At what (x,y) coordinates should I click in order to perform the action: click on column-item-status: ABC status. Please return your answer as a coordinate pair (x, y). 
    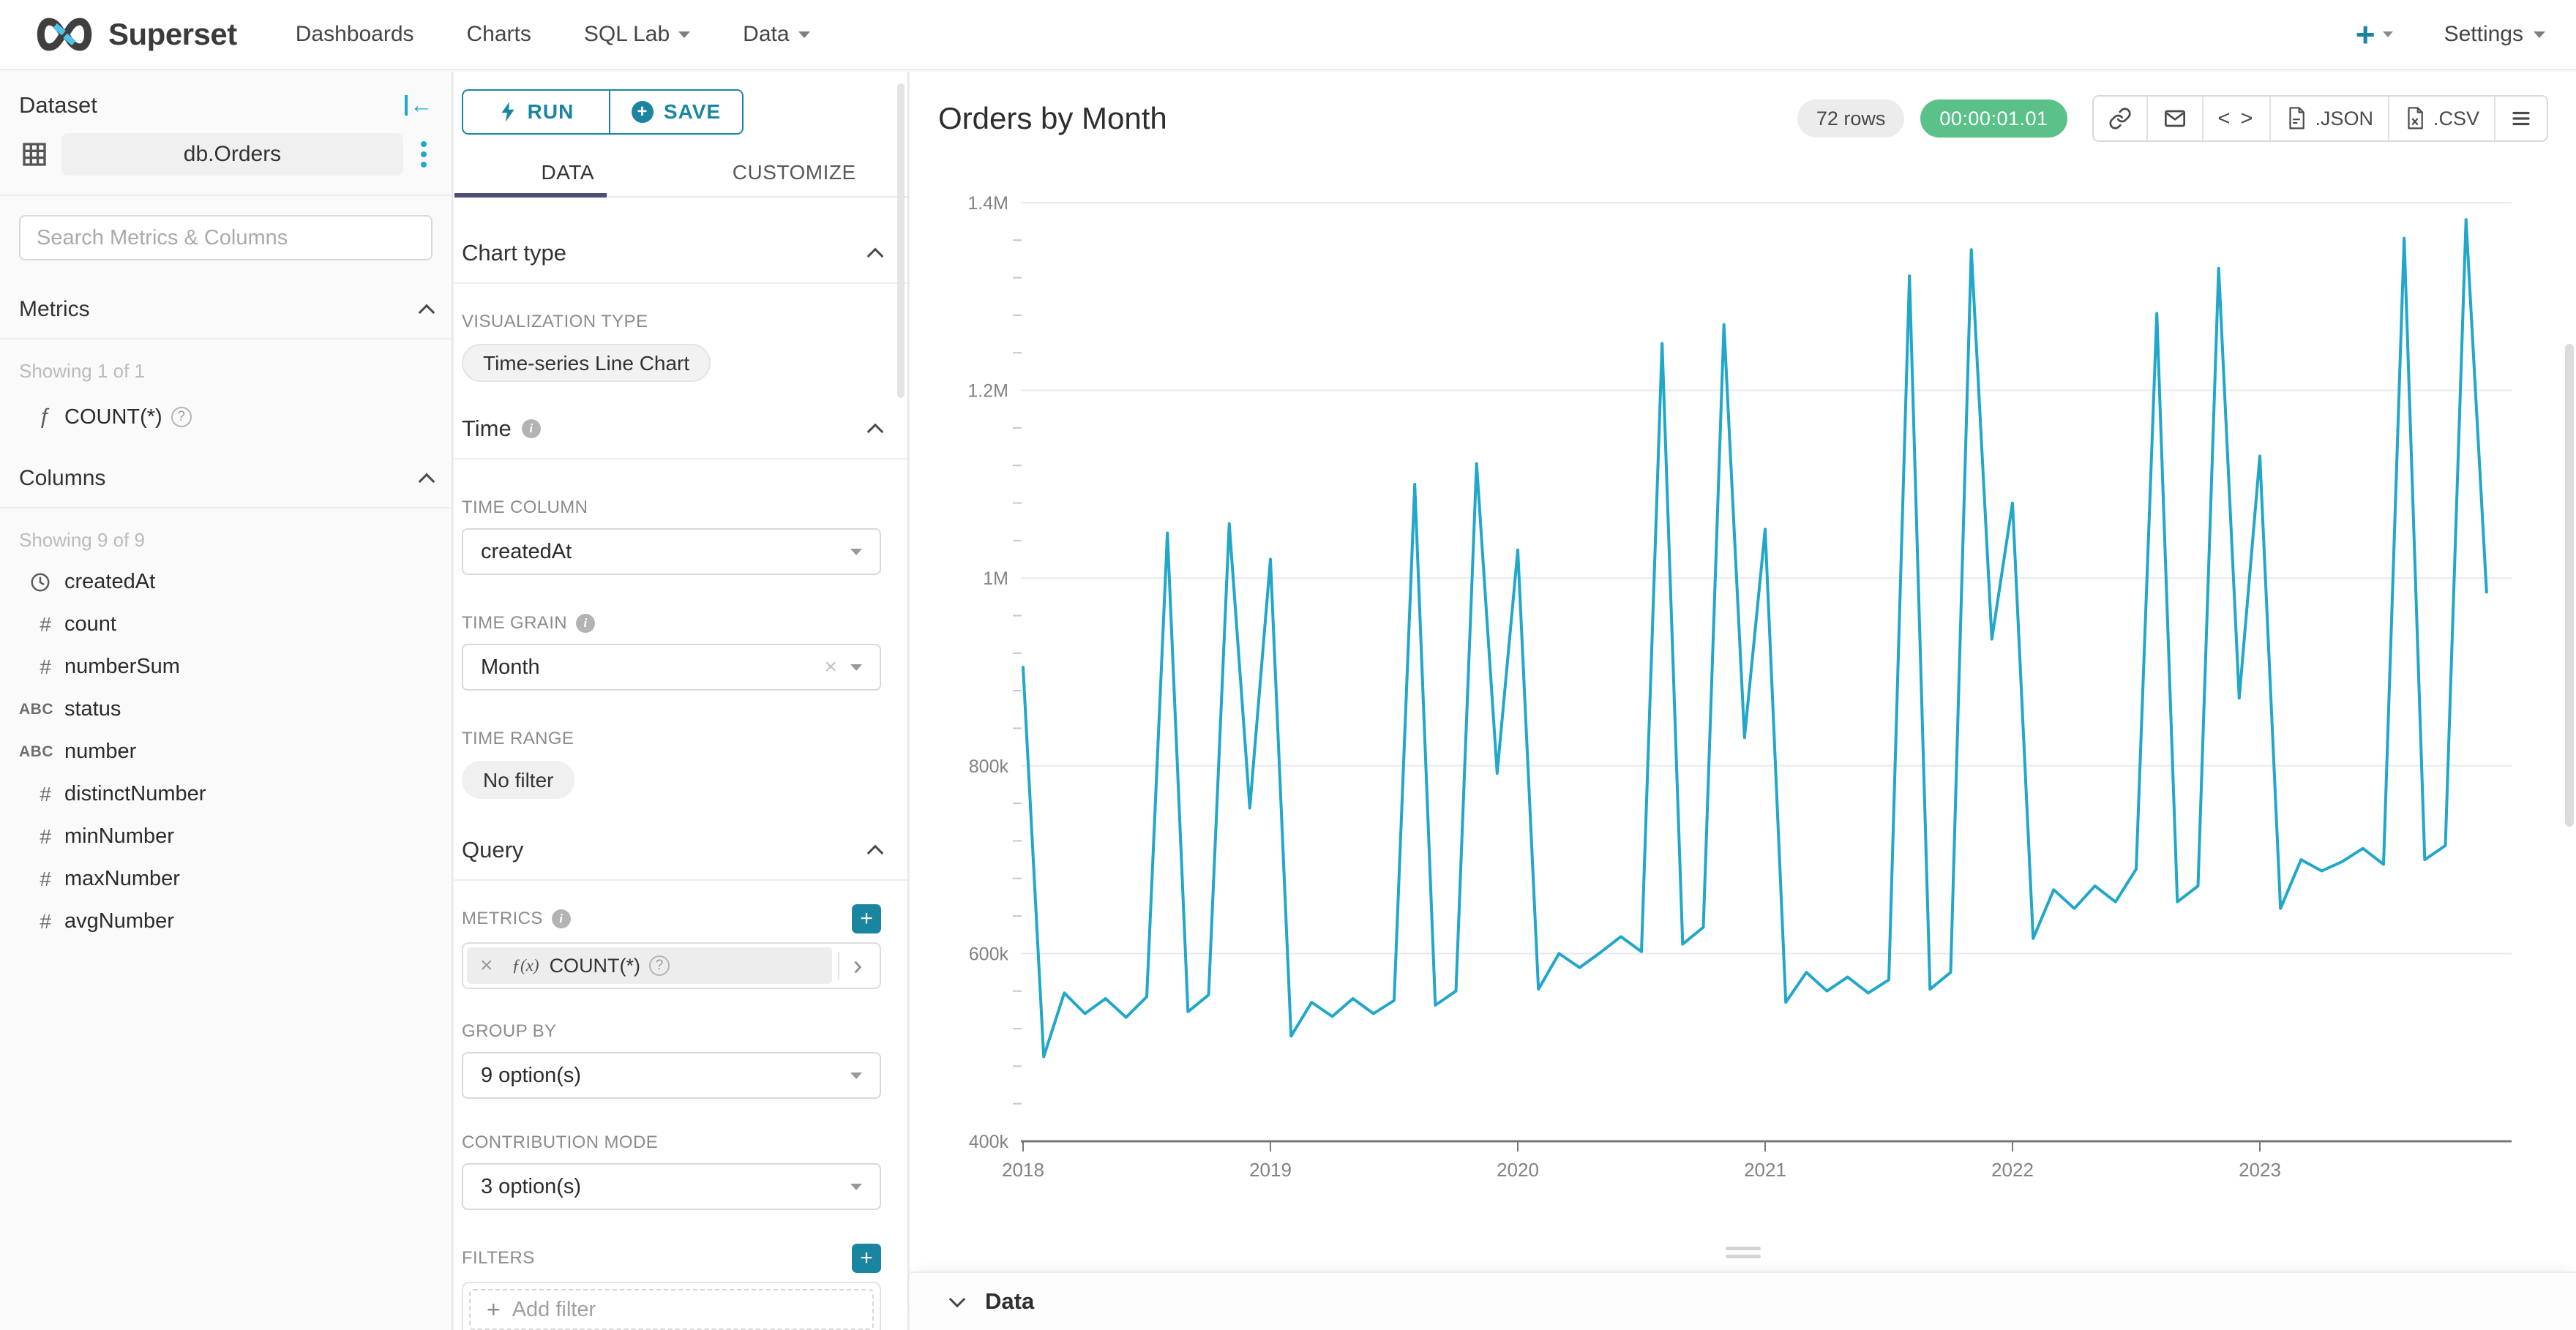
    Looking at the image, I should click on (226, 709).